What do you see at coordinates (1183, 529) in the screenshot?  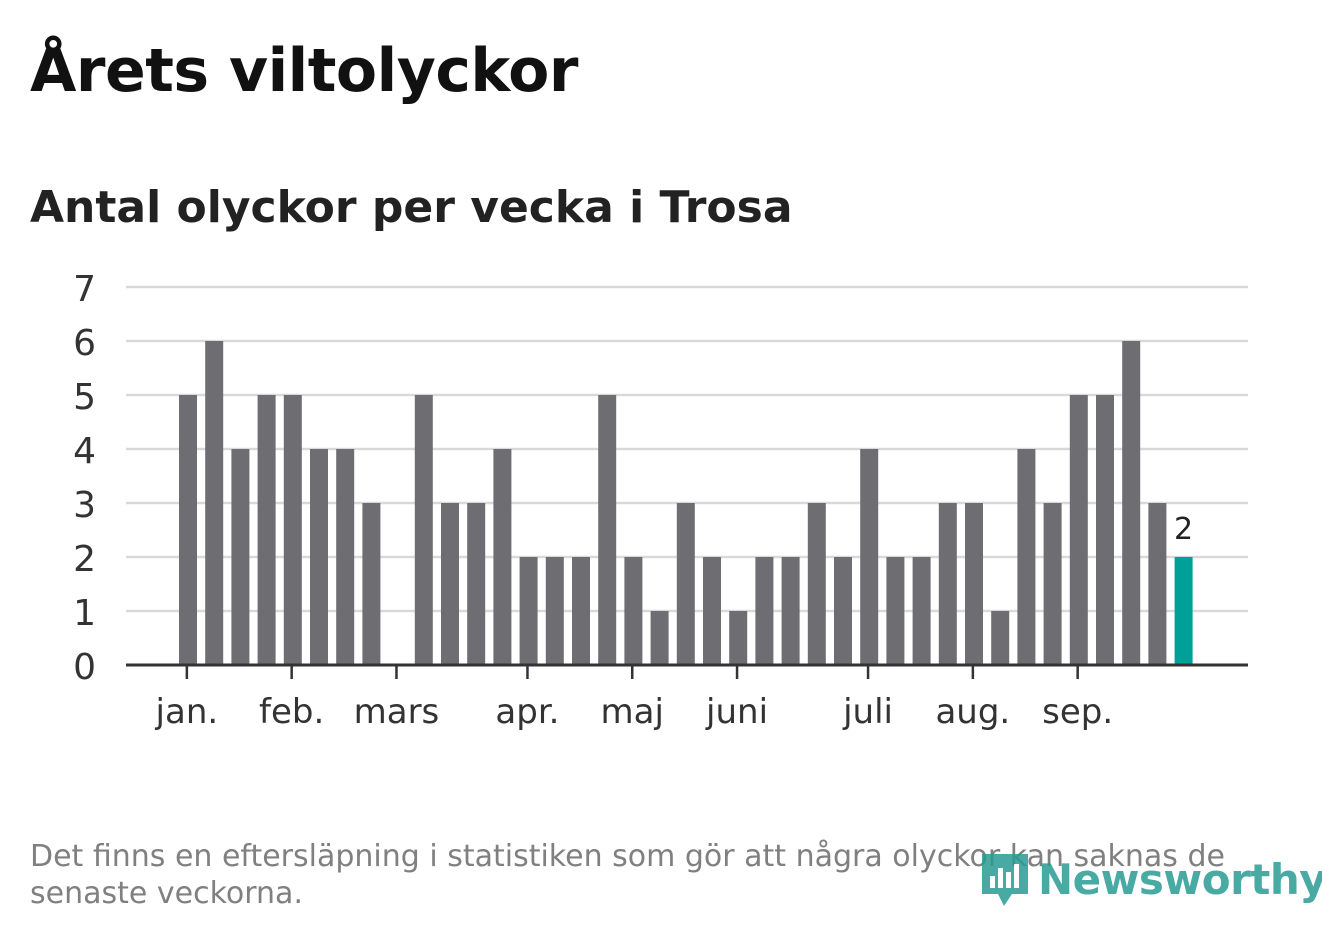 I see `data-label: 2` at bounding box center [1183, 529].